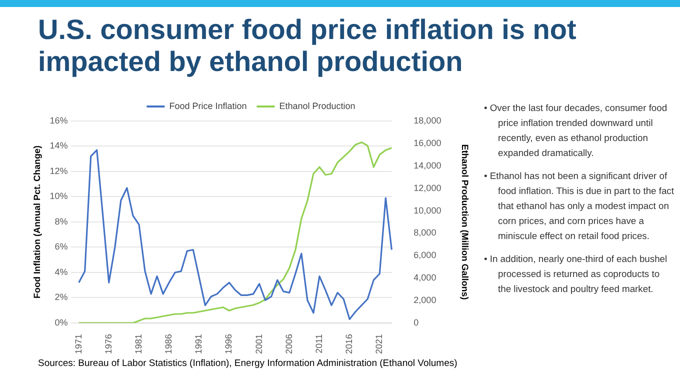  What do you see at coordinates (61, 247) in the screenshot?
I see `y-tick-label: 6%` at bounding box center [61, 247].